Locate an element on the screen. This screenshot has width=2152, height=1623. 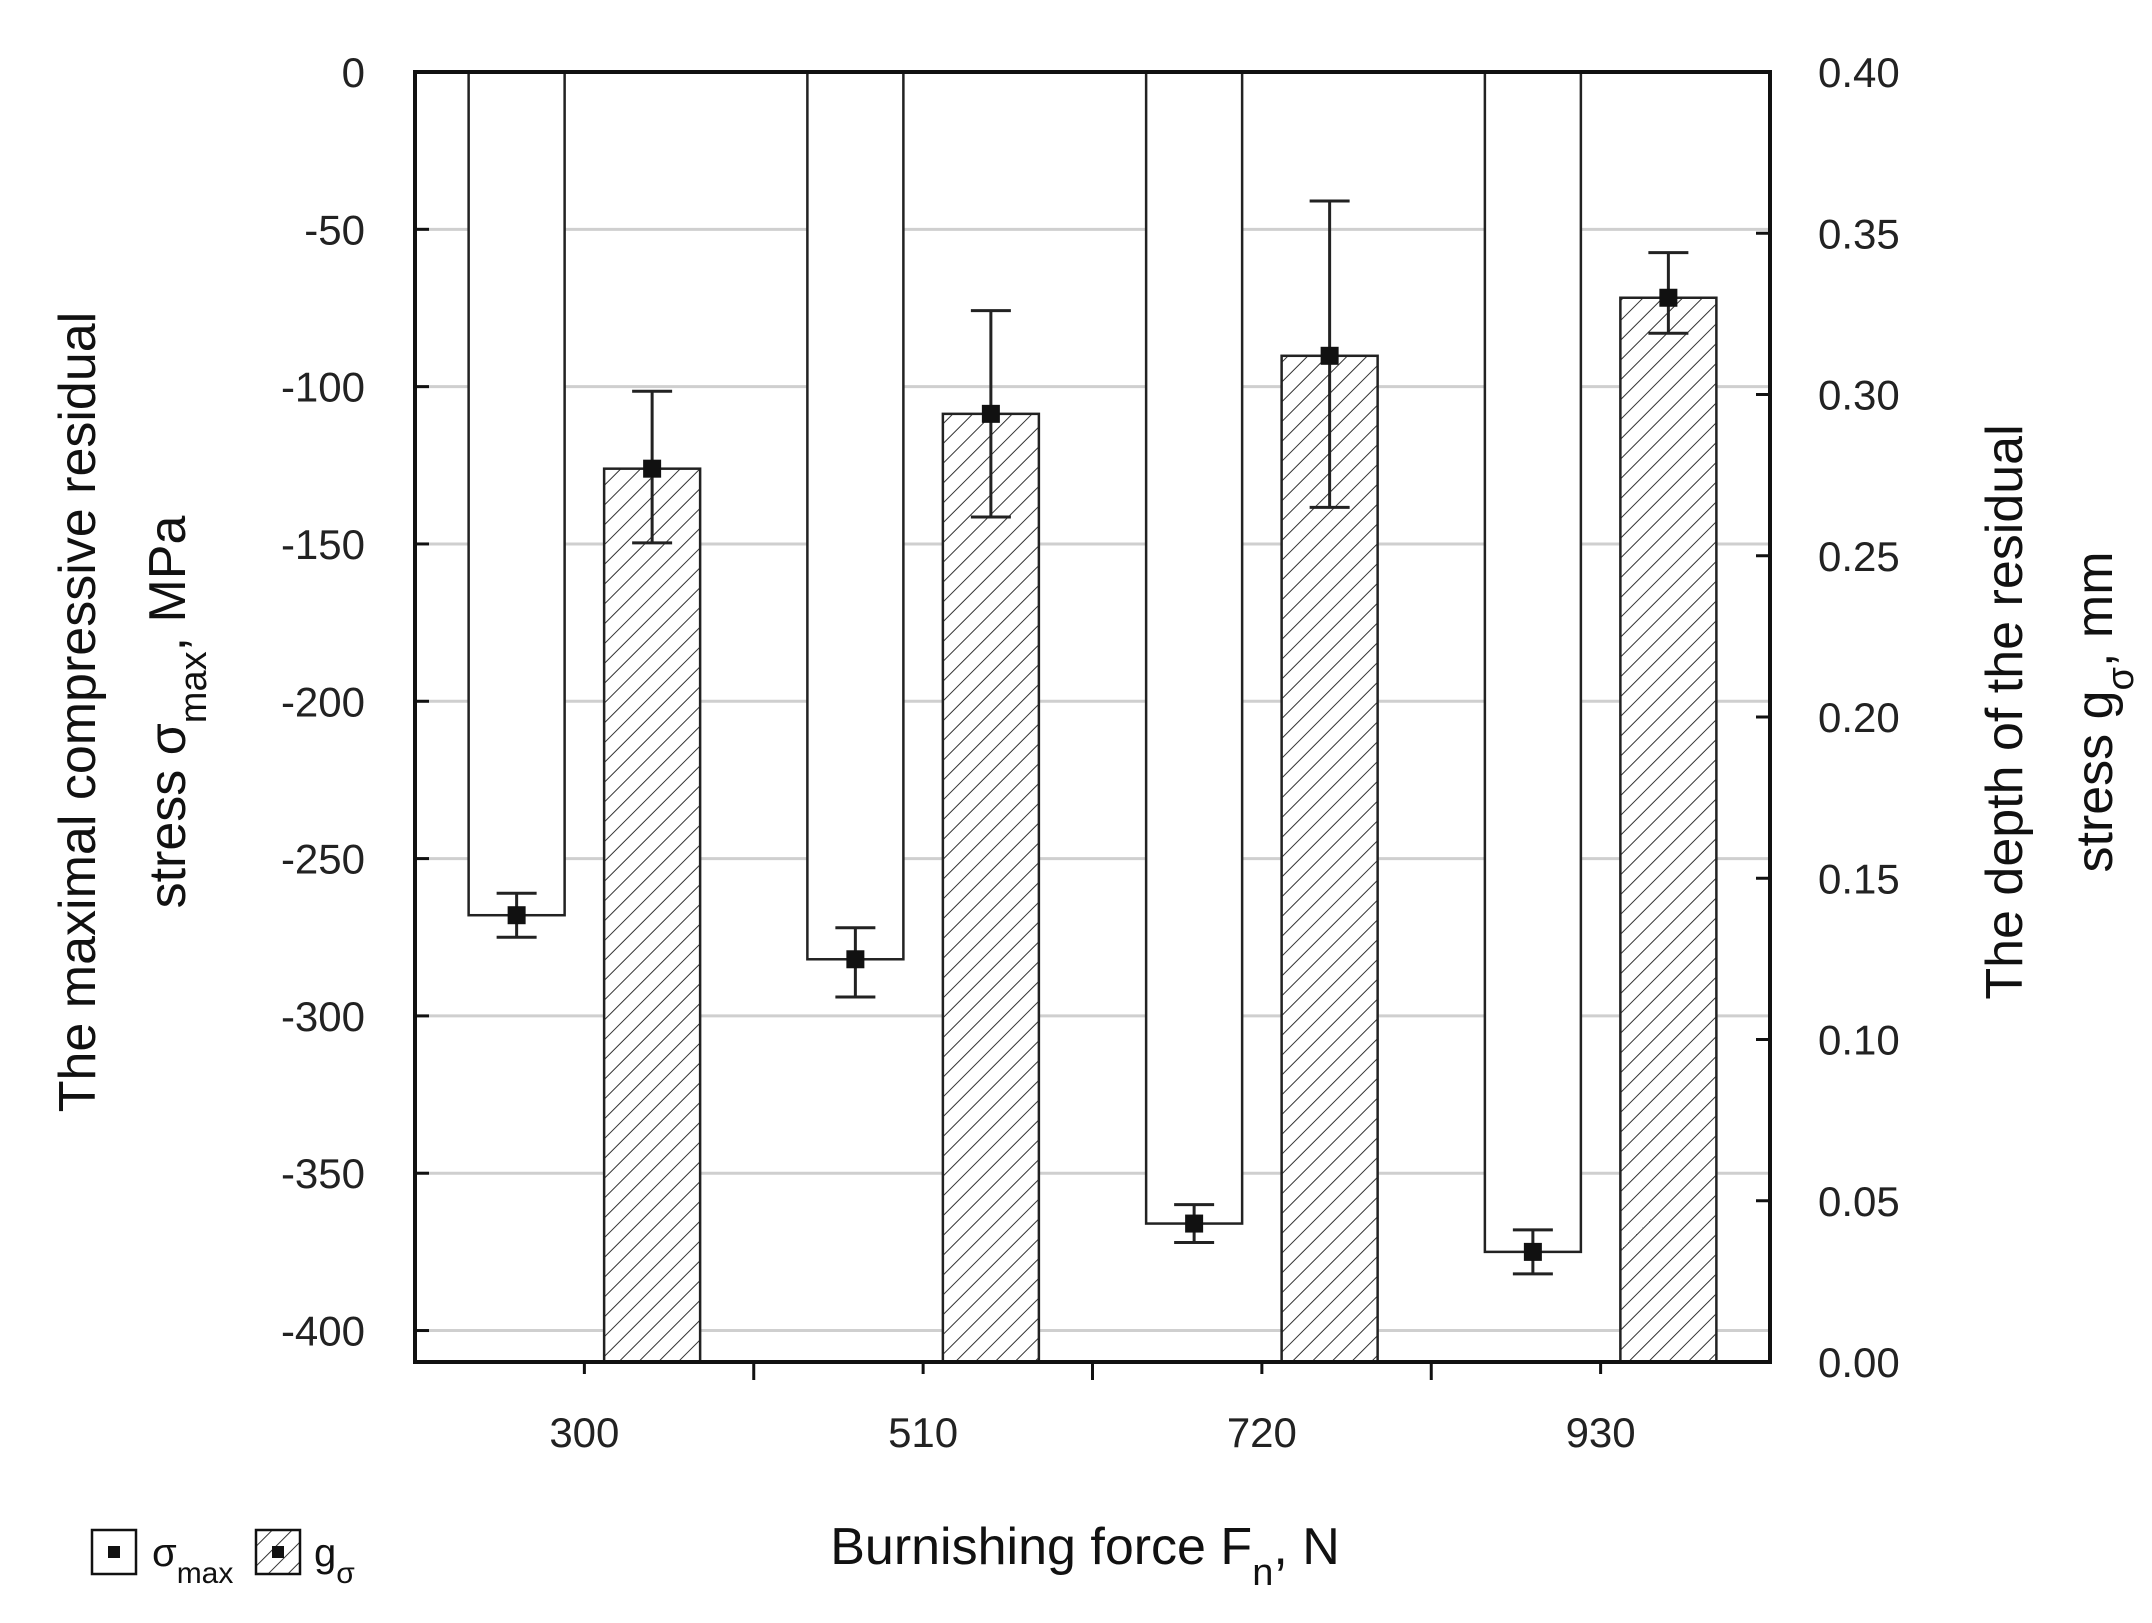
y2-tick-label: 0.05 is located at coordinates (1859, 1201).